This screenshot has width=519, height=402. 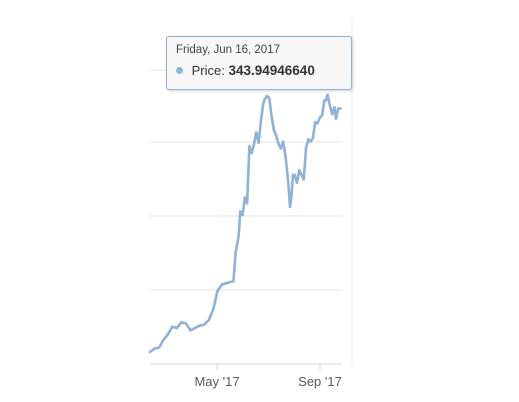 I want to click on x-tick-label: May '17, so click(x=216, y=381).